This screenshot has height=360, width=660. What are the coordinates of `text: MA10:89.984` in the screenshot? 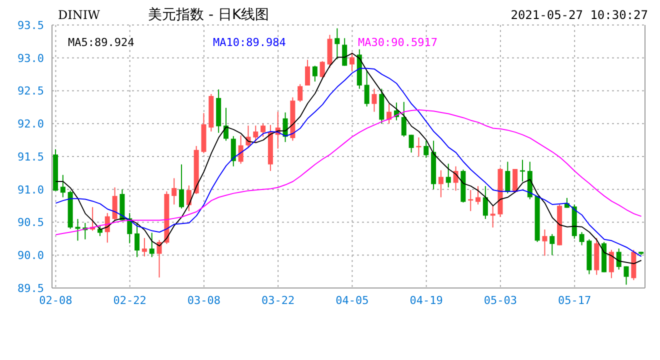 It's located at (250, 42).